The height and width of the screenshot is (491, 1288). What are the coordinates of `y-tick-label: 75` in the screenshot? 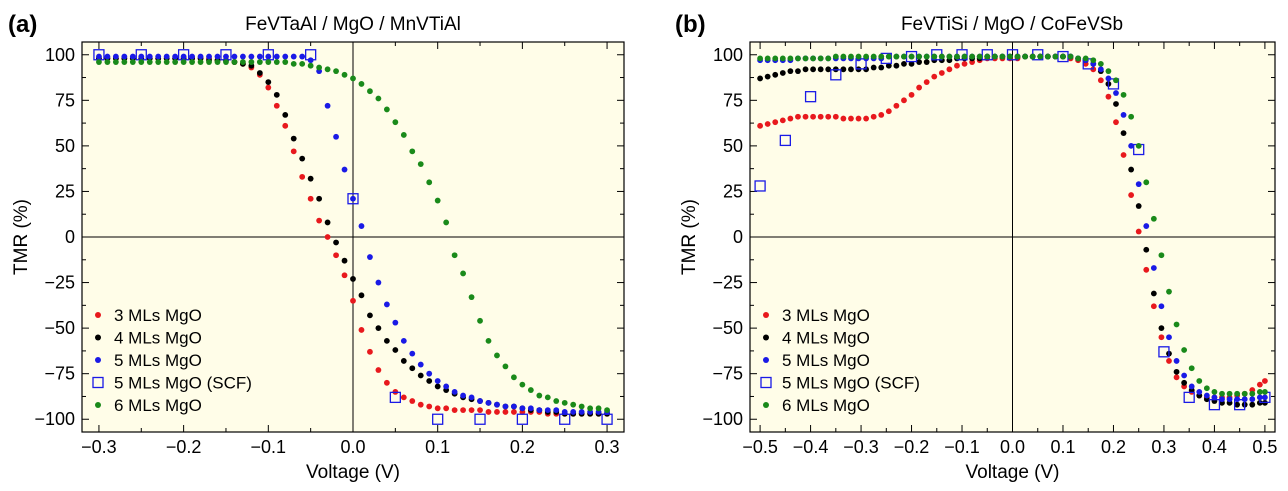 It's located at (65, 100).